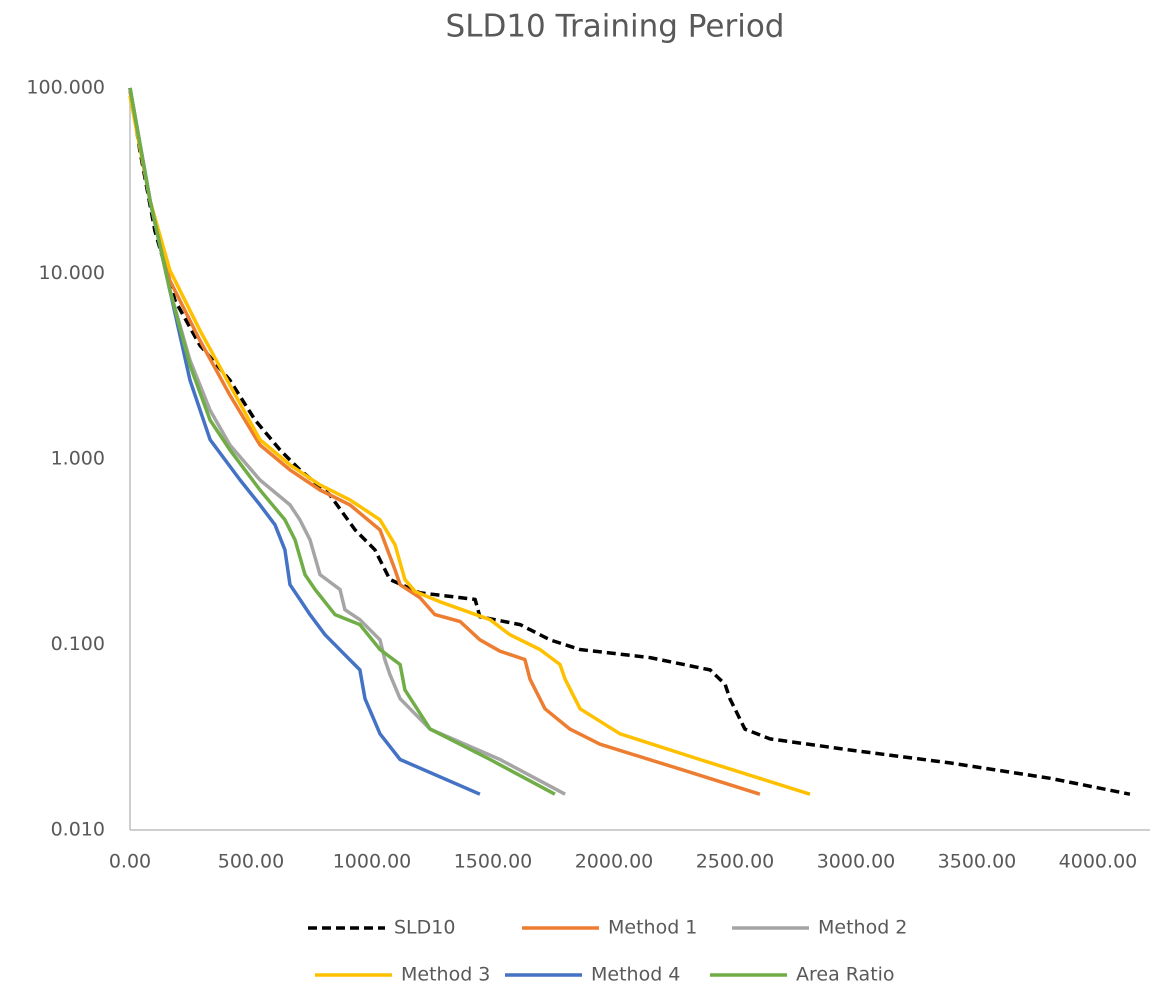  Describe the element at coordinates (78, 644) in the screenshot. I see `y-tick-label: 0.100` at that location.